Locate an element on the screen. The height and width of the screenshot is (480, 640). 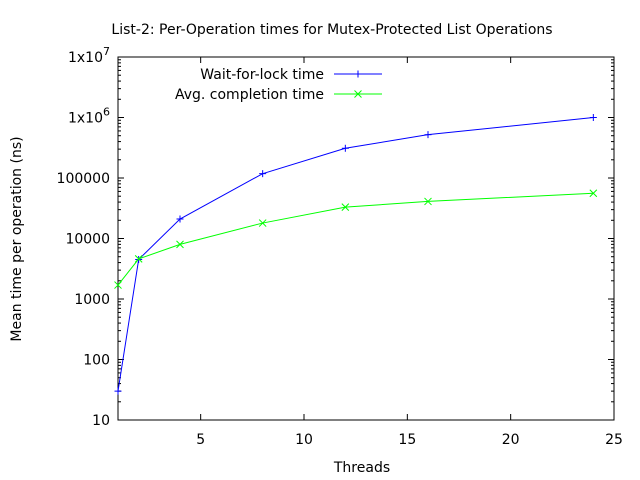
y-tick-label: 100 is located at coordinates (96, 361).